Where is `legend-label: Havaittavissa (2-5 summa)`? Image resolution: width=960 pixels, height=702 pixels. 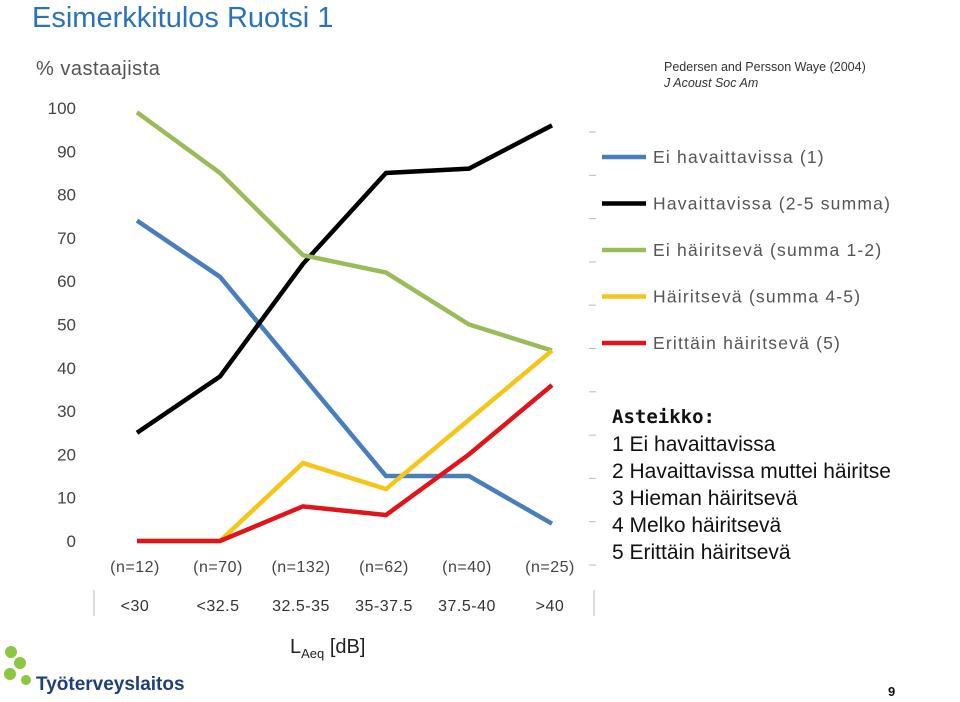 legend-label: Havaittavissa (2-5 summa) is located at coordinates (772, 204).